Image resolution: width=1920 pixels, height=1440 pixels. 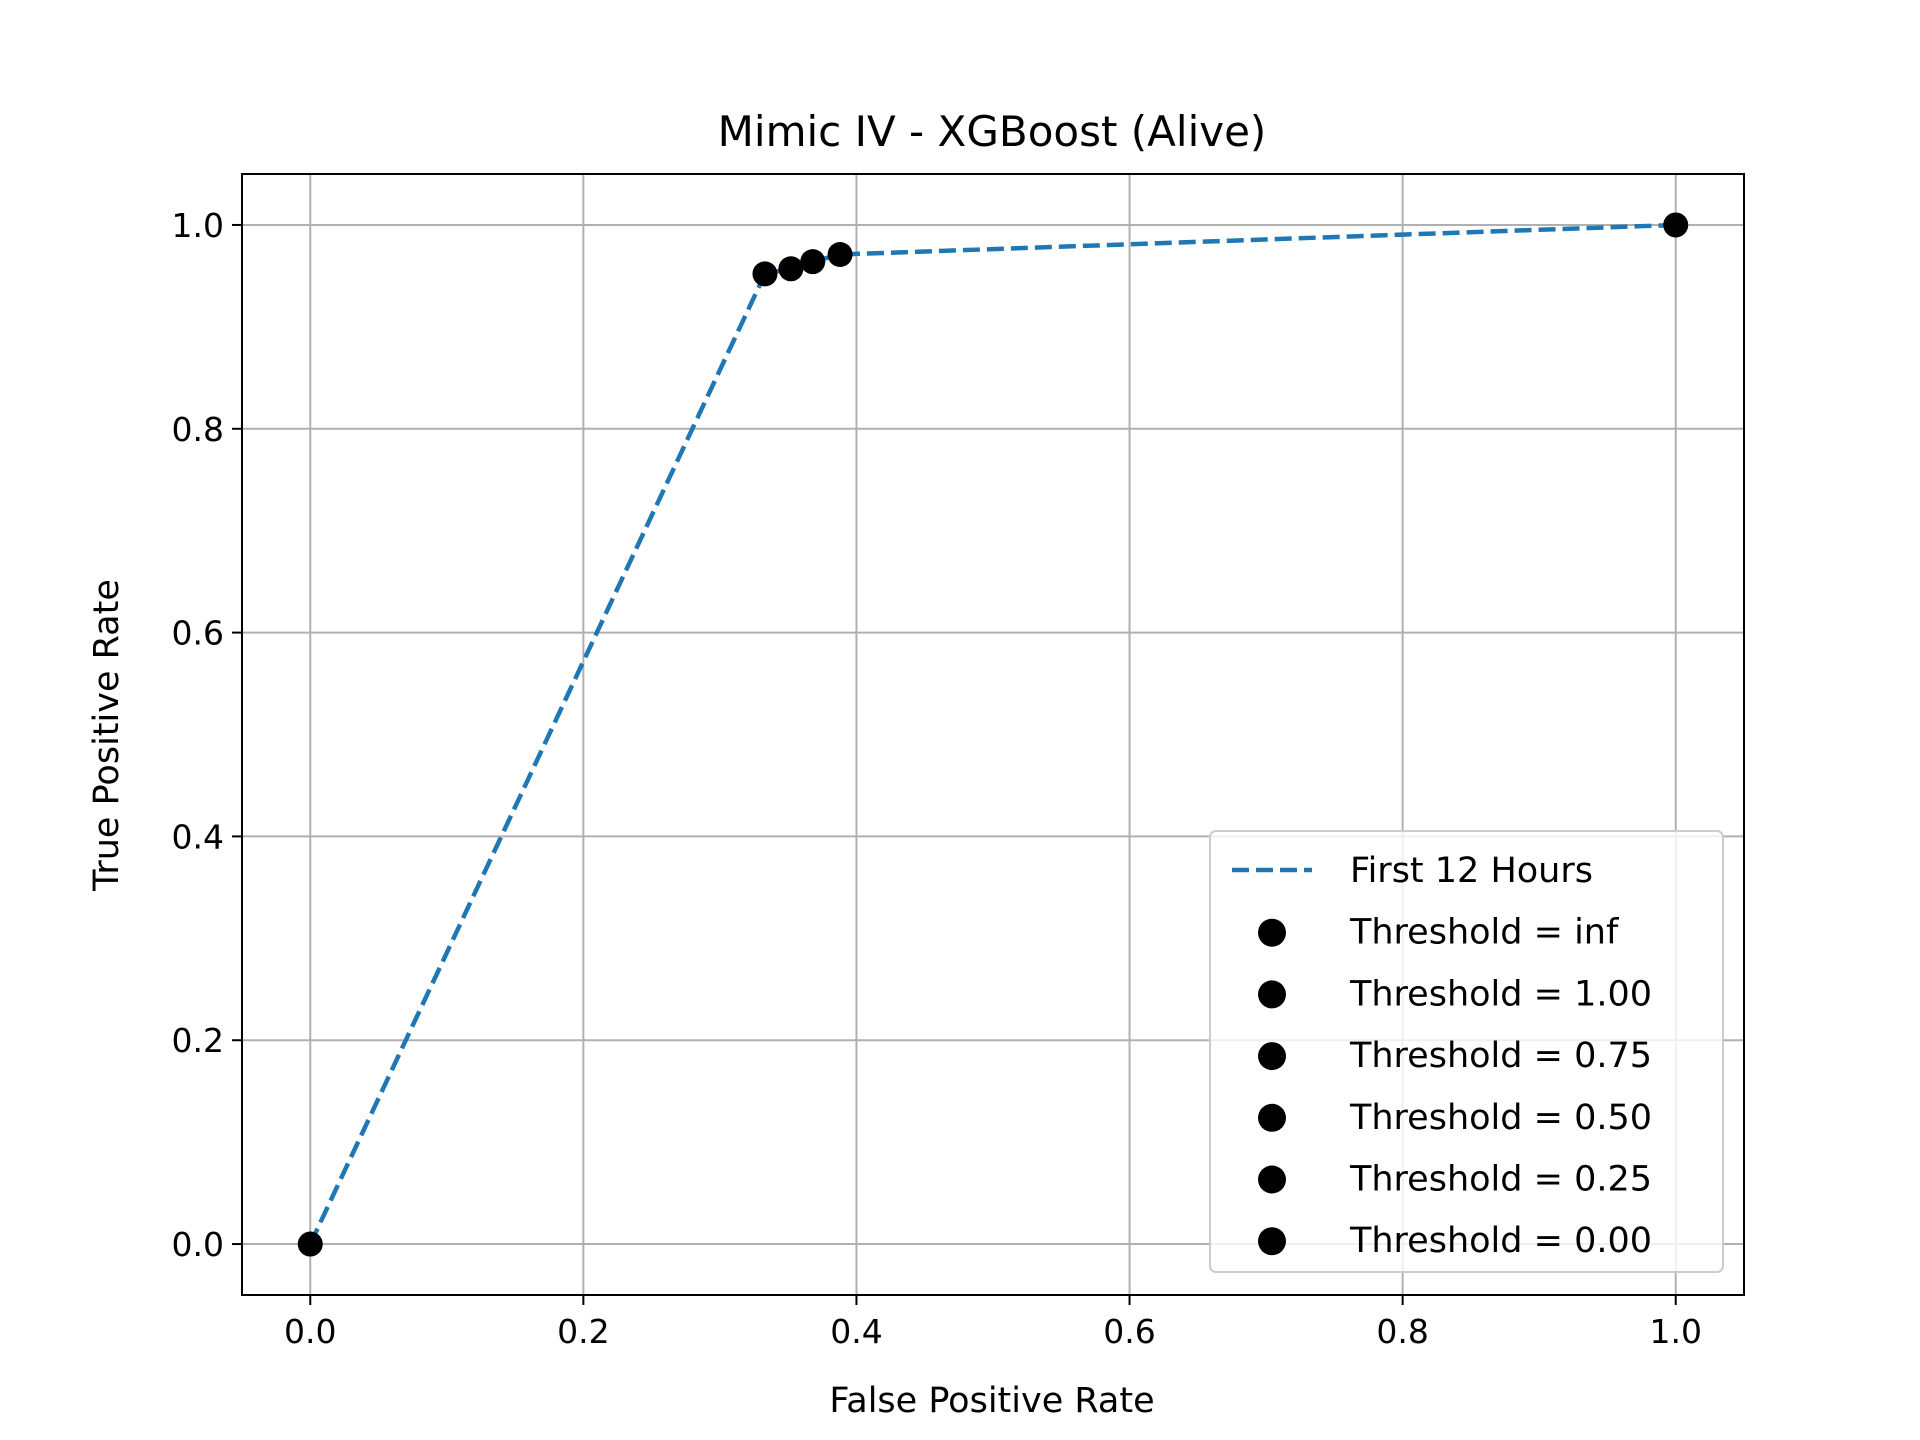 What do you see at coordinates (198, 1244) in the screenshot?
I see `y-tick-label-0: 0.0` at bounding box center [198, 1244].